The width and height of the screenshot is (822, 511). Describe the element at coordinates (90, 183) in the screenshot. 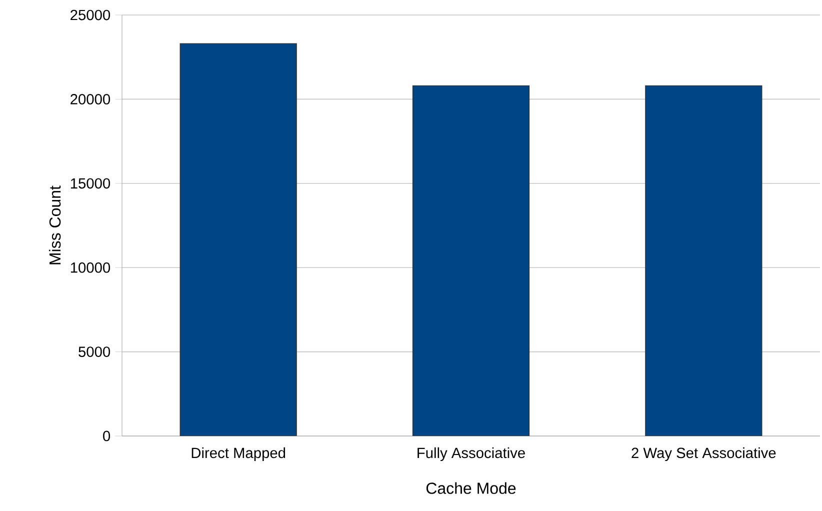

I see `y-tick-label: 15000` at that location.